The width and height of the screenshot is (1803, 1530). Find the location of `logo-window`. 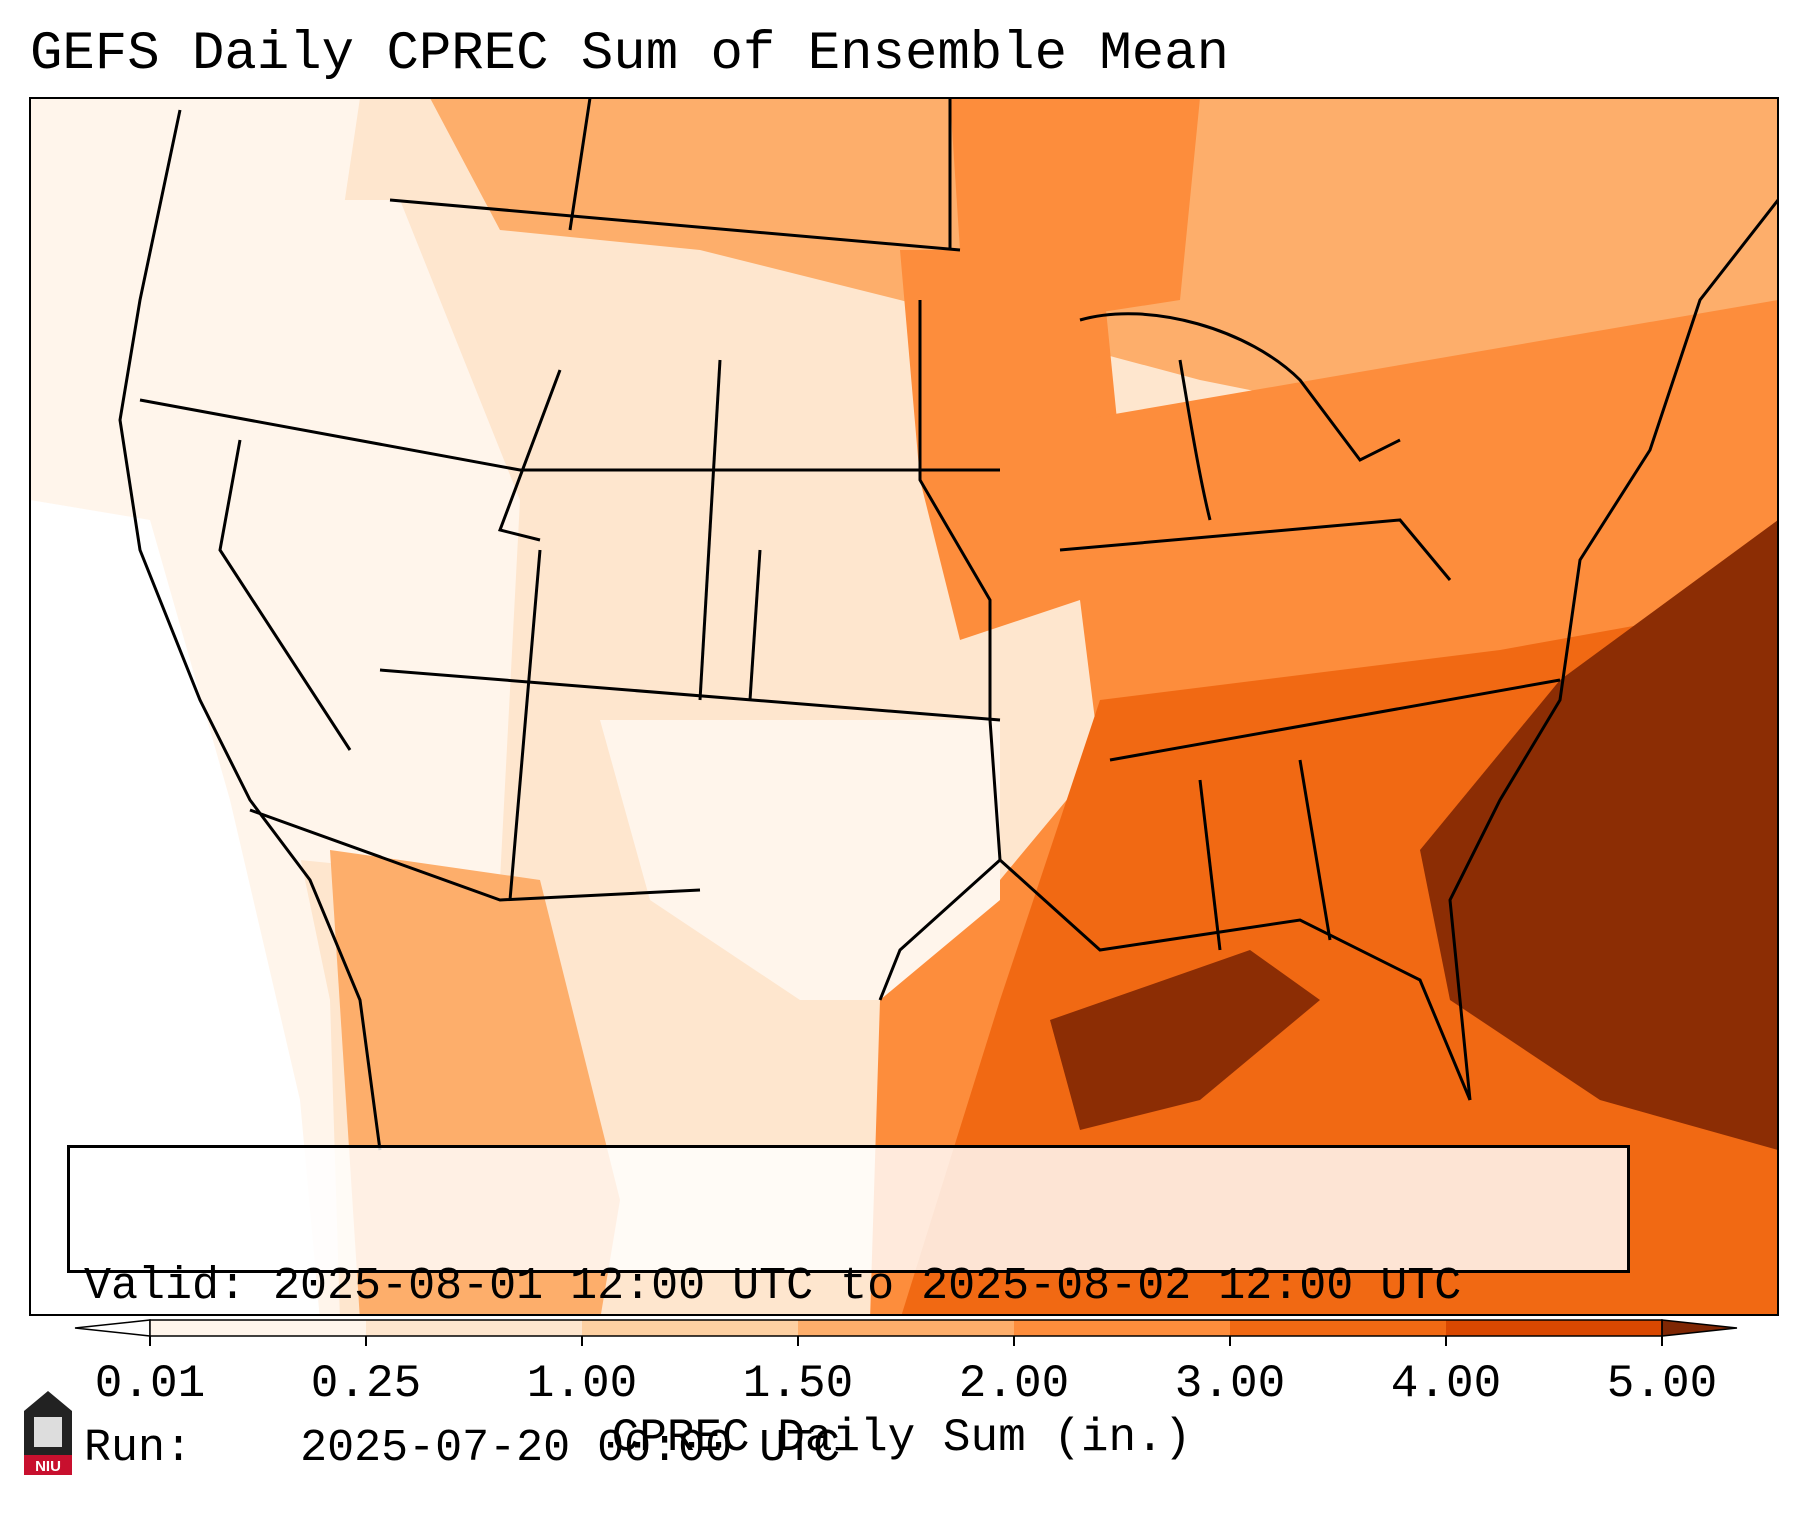

logo-window is located at coordinates (48, 1432).